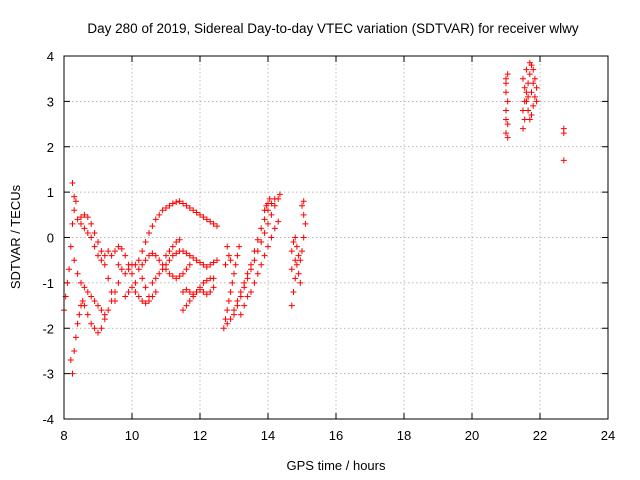  What do you see at coordinates (50, 192) in the screenshot?
I see `y-tick-label: 1` at bounding box center [50, 192].